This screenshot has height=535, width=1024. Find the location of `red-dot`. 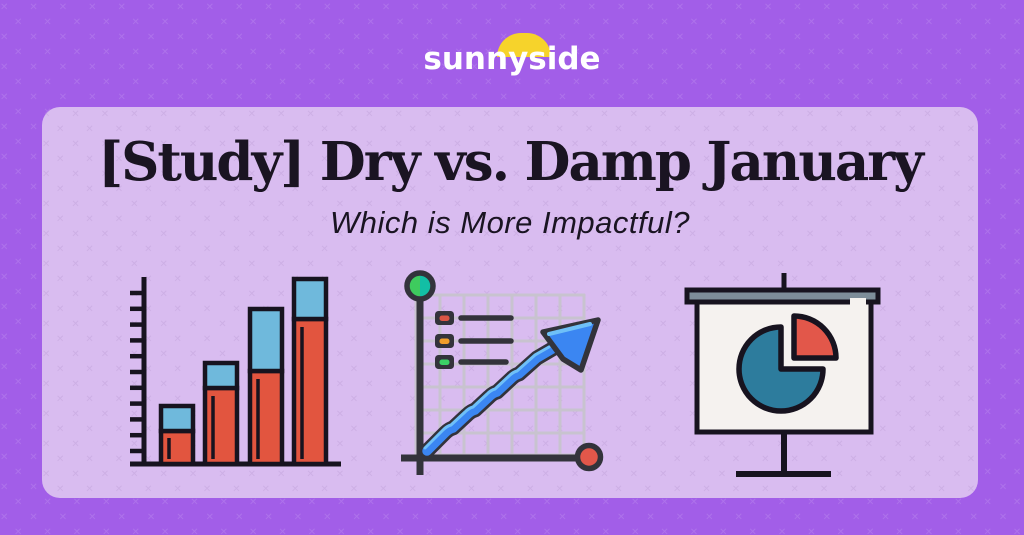

red-dot is located at coordinates (589, 457).